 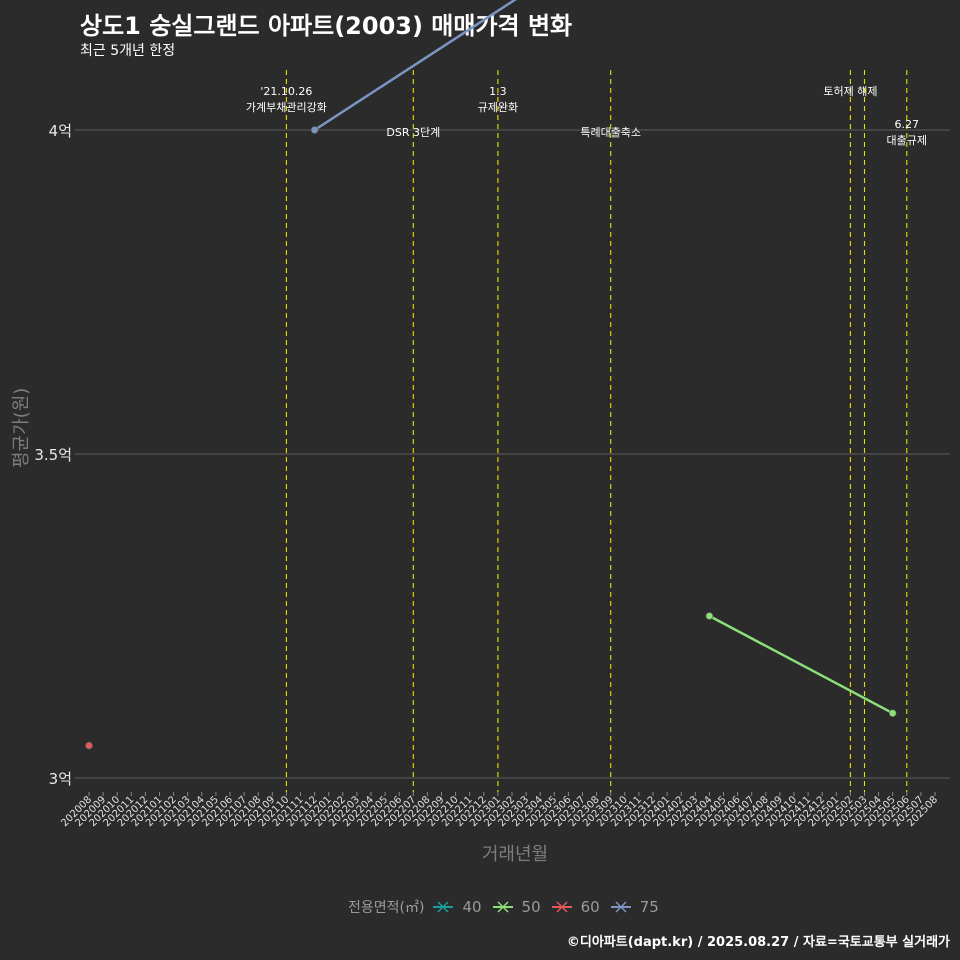 I want to click on legend-label: 40, so click(x=472, y=907).